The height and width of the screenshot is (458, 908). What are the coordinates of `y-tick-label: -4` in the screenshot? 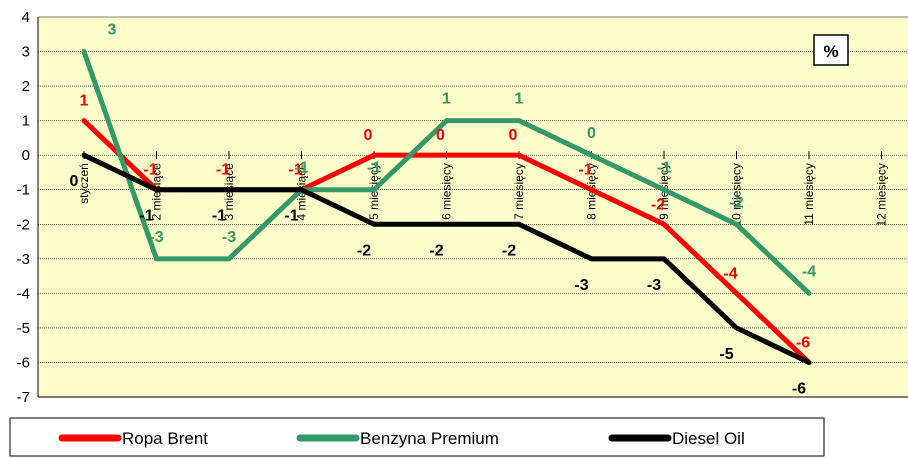 It's located at (23, 293).